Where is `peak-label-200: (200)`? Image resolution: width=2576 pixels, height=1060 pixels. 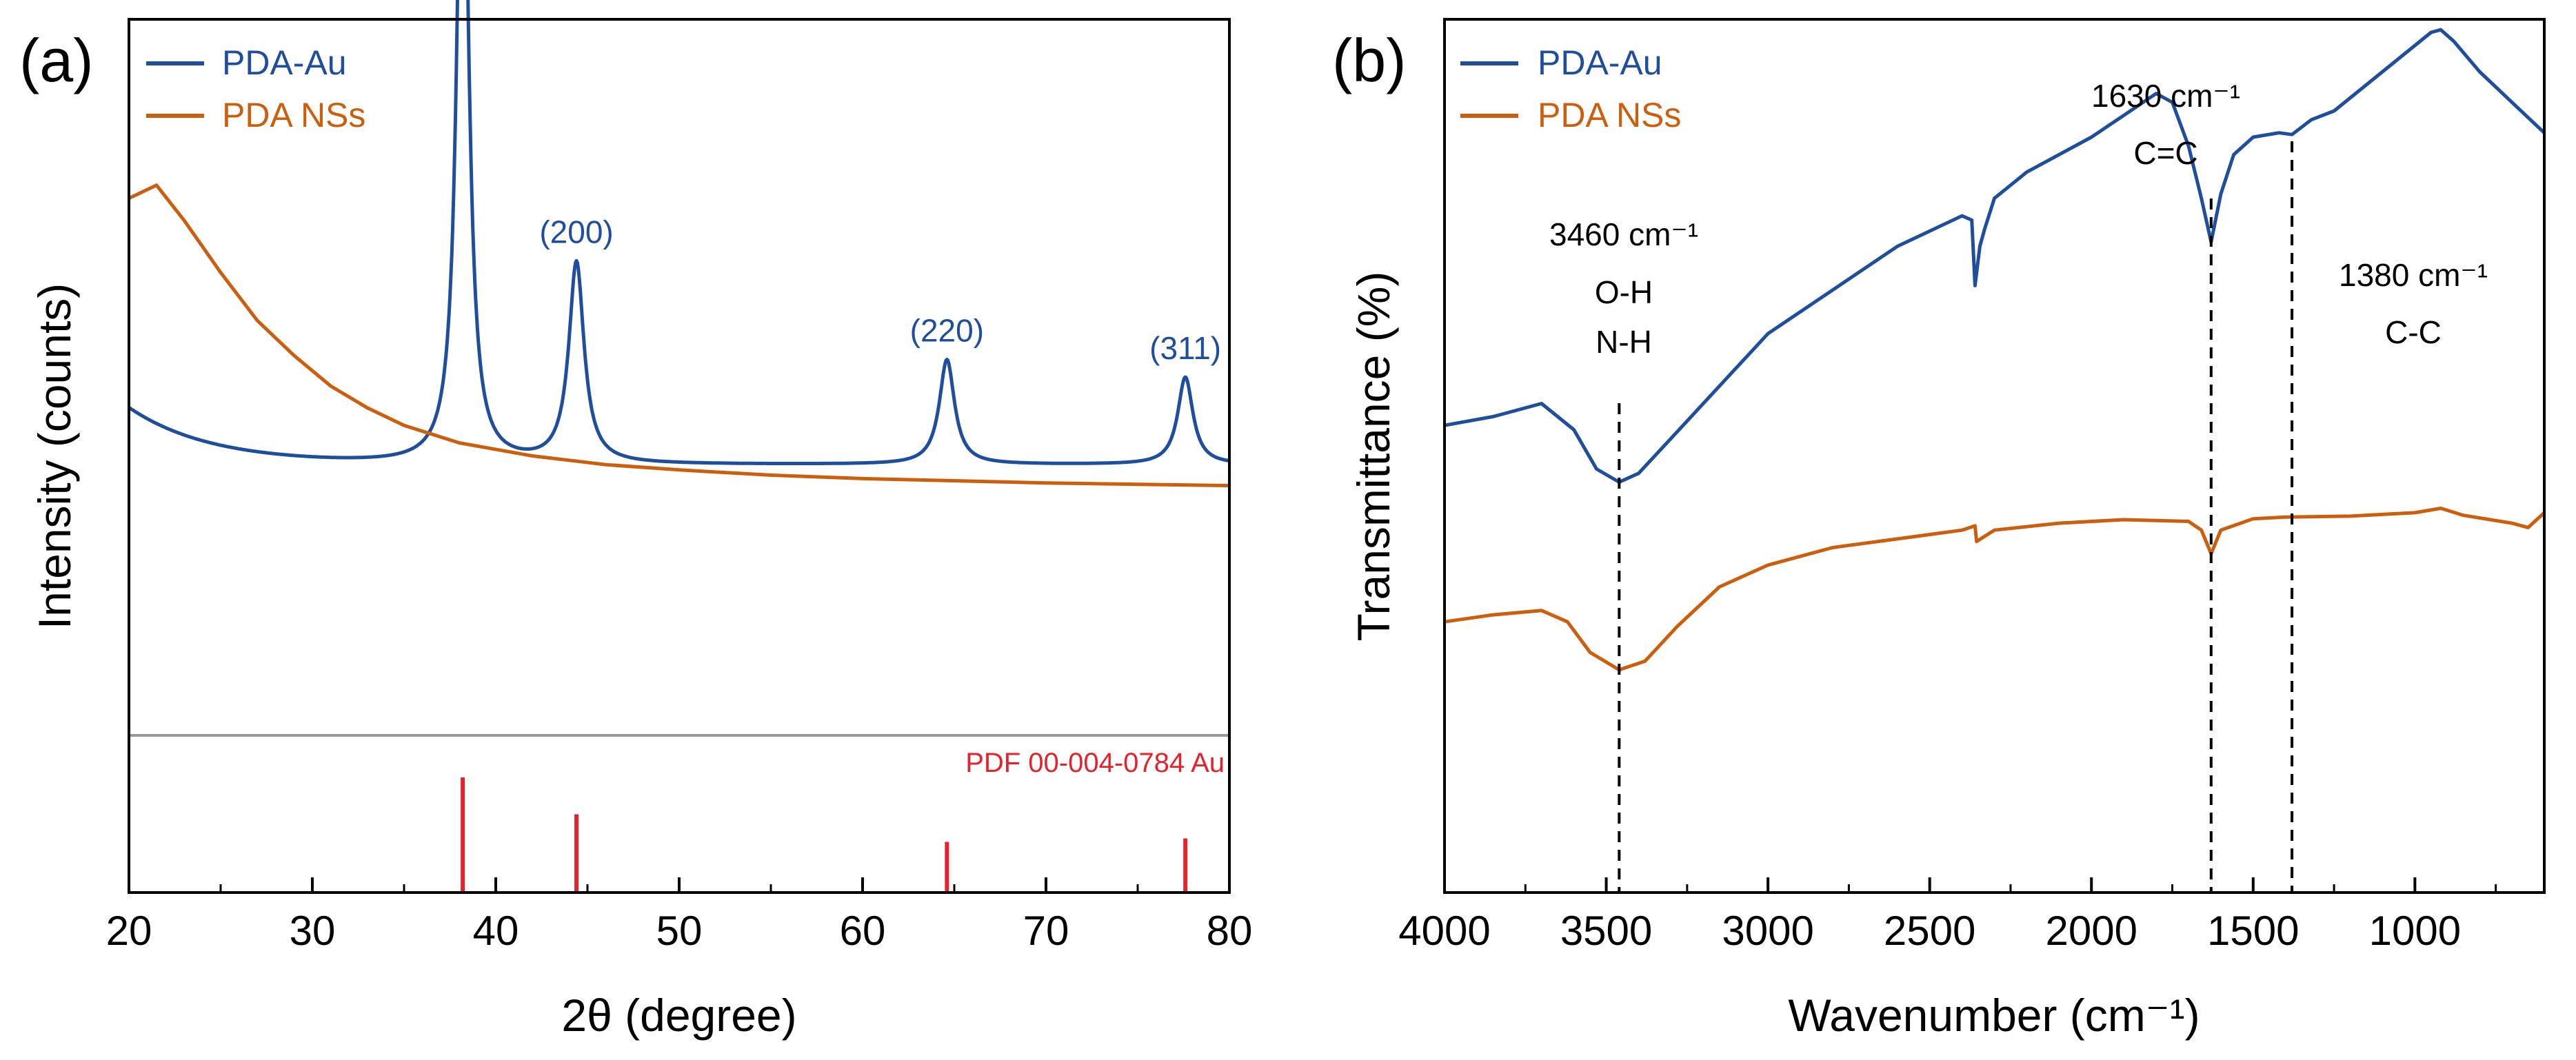
peak-label-200: (200) is located at coordinates (576, 231).